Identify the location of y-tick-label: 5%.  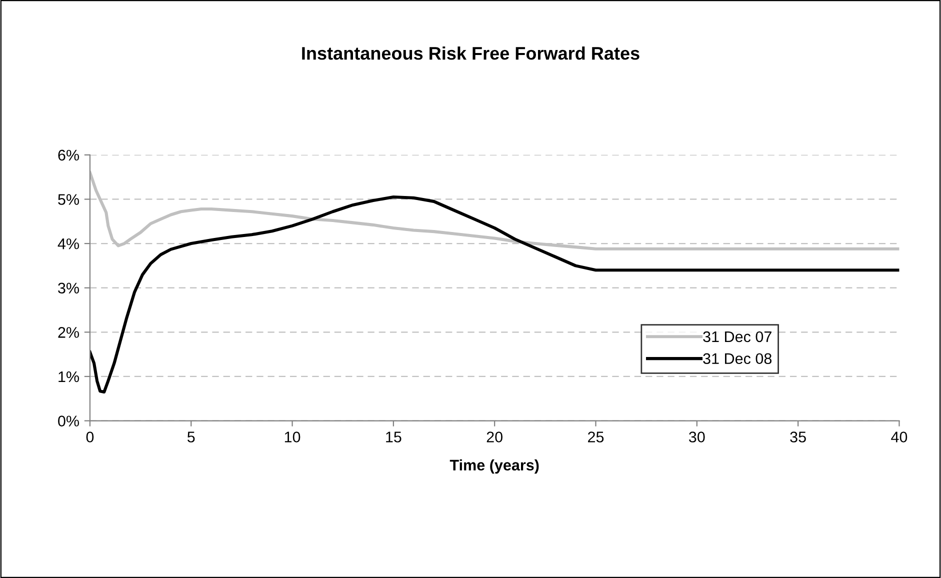
(68, 199).